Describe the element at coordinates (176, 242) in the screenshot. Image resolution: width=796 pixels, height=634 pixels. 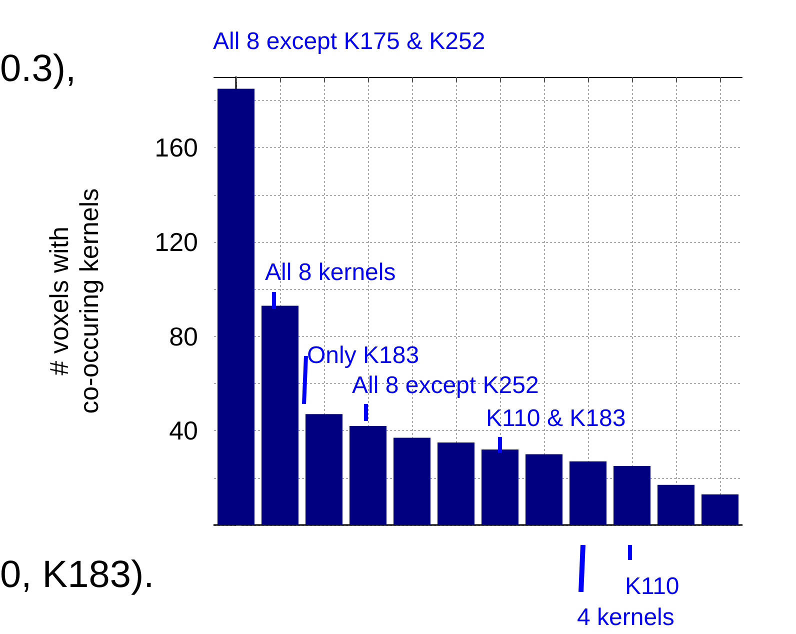
I see `y-tick-label: 120` at that location.